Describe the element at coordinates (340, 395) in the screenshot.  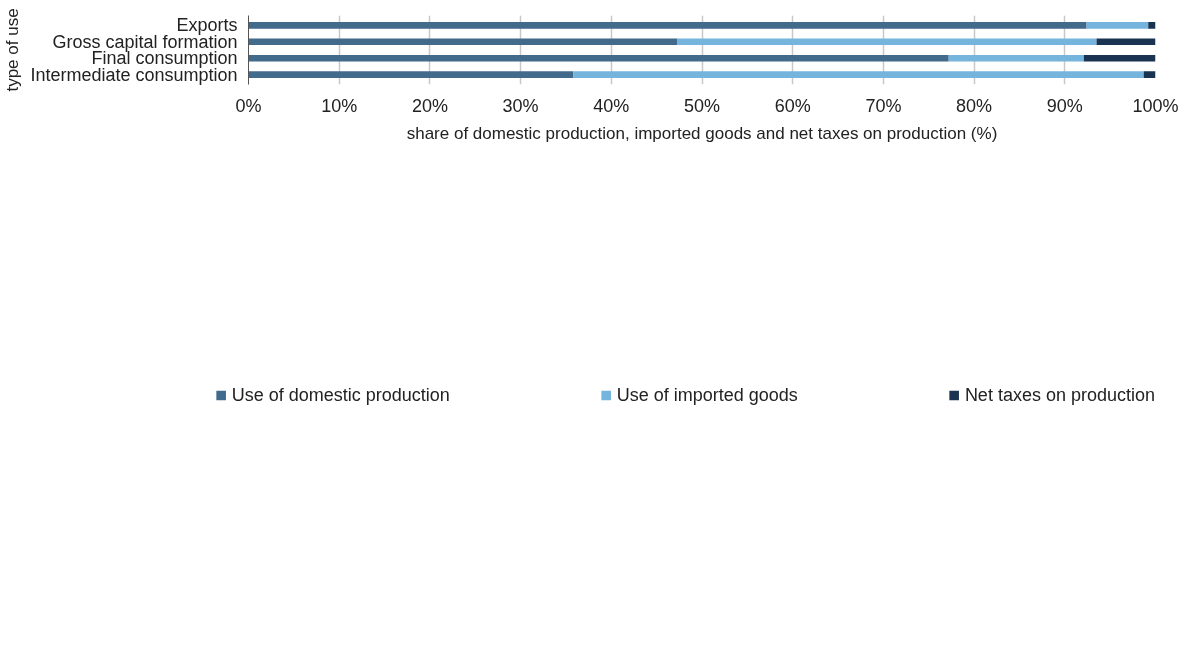
I see `legend-label: Use of domestic production` at that location.